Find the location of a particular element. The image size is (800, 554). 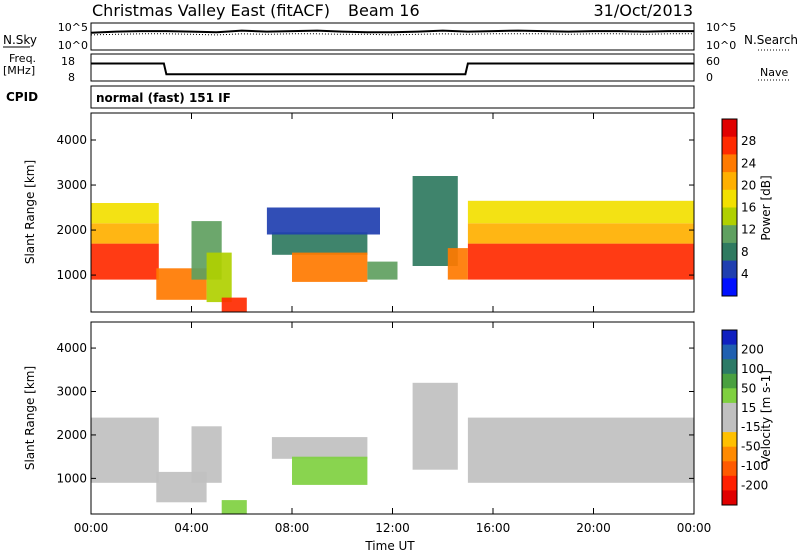

velocity-colorbar-tick-label: -100 is located at coordinates (754, 466).